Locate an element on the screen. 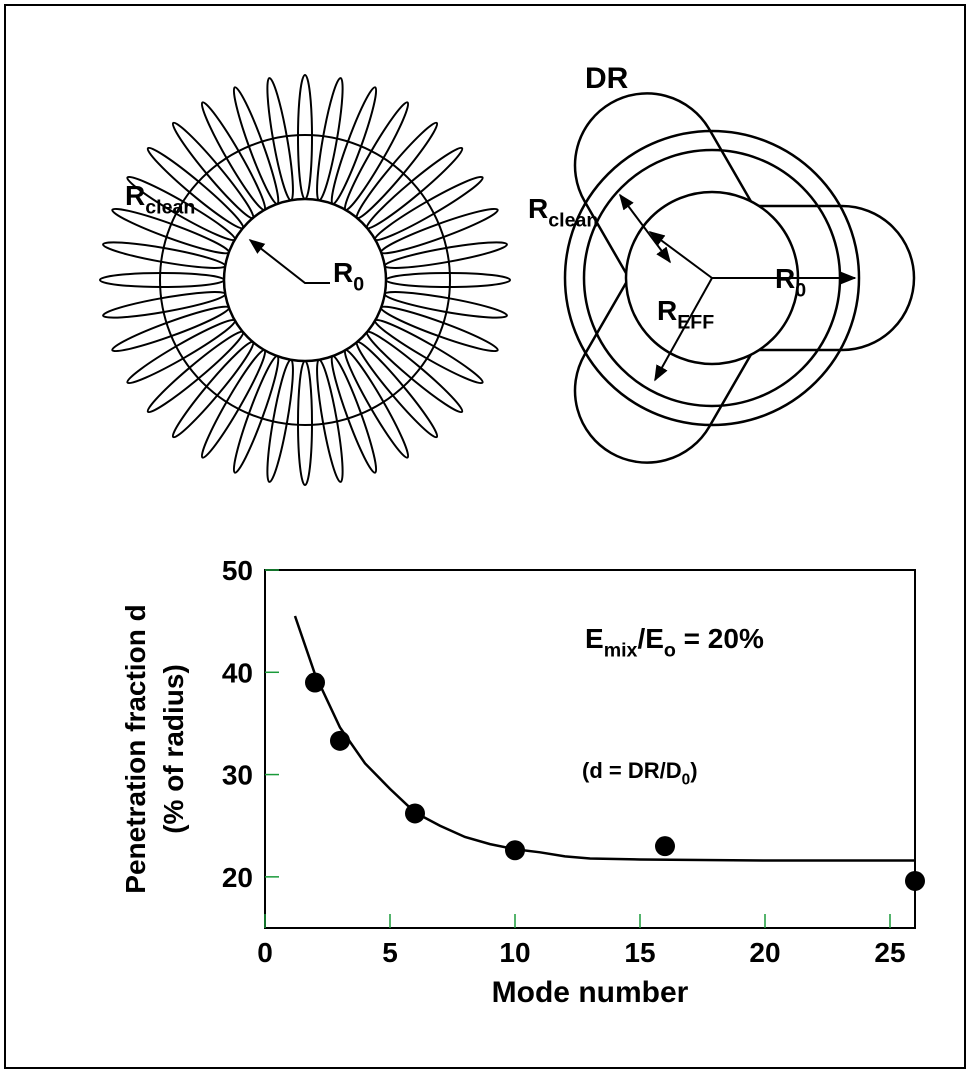  label-text: = 20% is located at coordinates (720, 638).